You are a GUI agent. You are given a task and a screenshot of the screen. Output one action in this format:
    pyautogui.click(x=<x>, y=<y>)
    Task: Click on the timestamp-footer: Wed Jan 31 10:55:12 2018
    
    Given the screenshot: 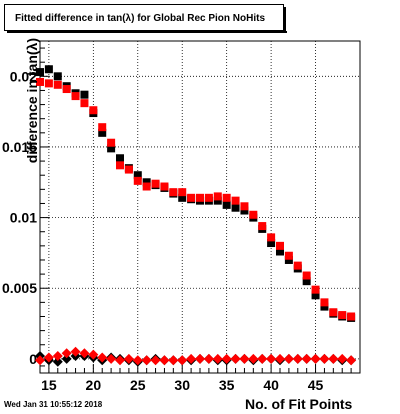 What is the action you would take?
    pyautogui.click(x=53, y=404)
    